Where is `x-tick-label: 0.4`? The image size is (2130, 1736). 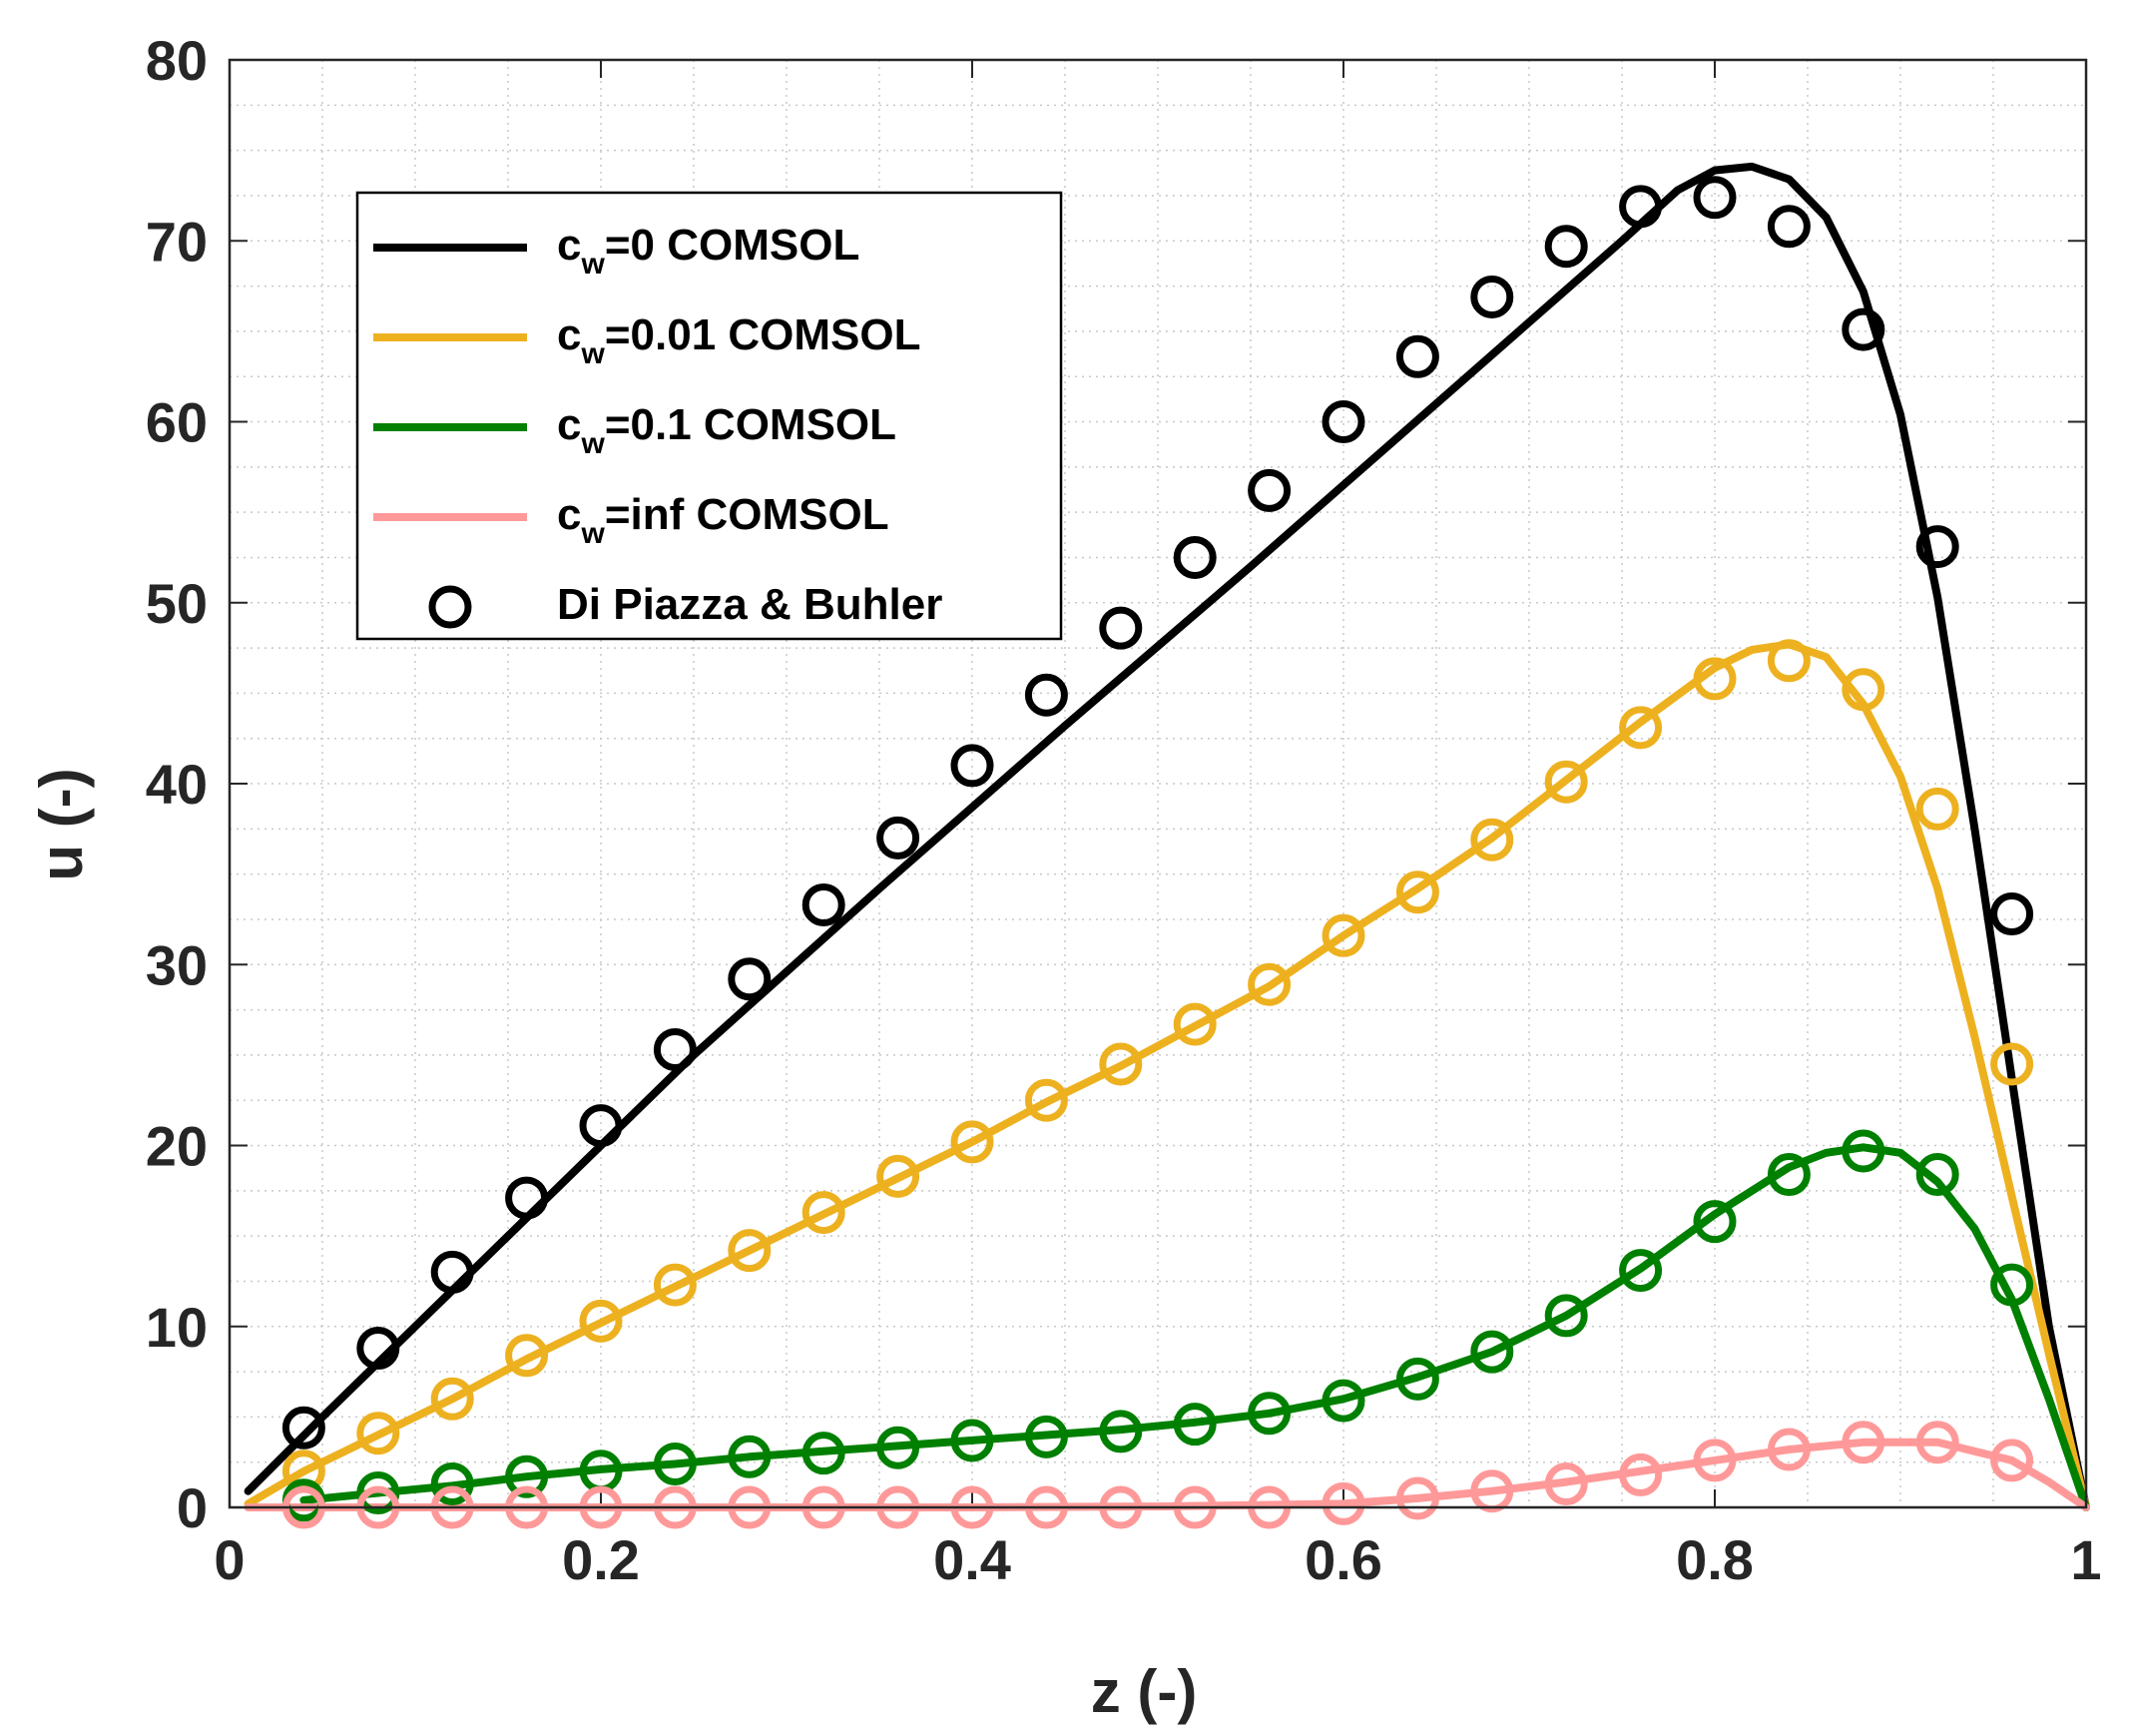 x-tick-label: 0.4 is located at coordinates (972, 1559).